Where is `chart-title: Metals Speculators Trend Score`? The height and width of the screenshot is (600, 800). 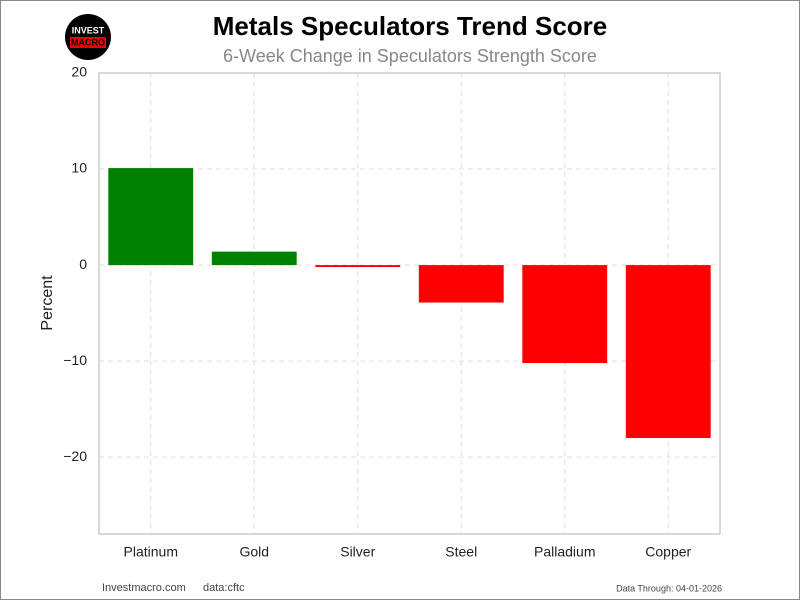
chart-title: Metals Speculators Trend Score is located at coordinates (410, 26).